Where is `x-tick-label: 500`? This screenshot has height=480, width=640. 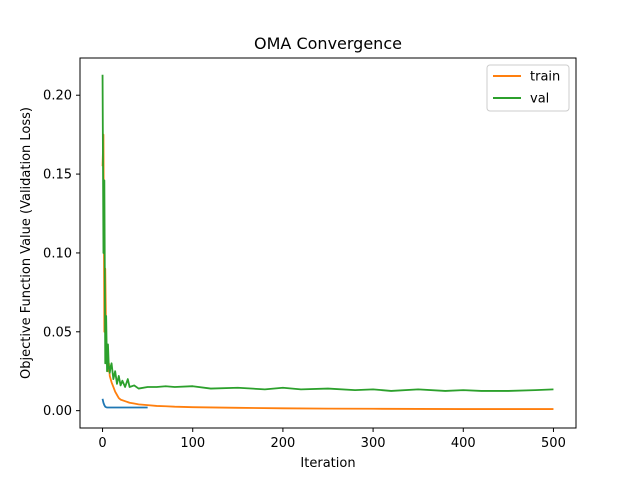
x-tick-label: 500 is located at coordinates (553, 443).